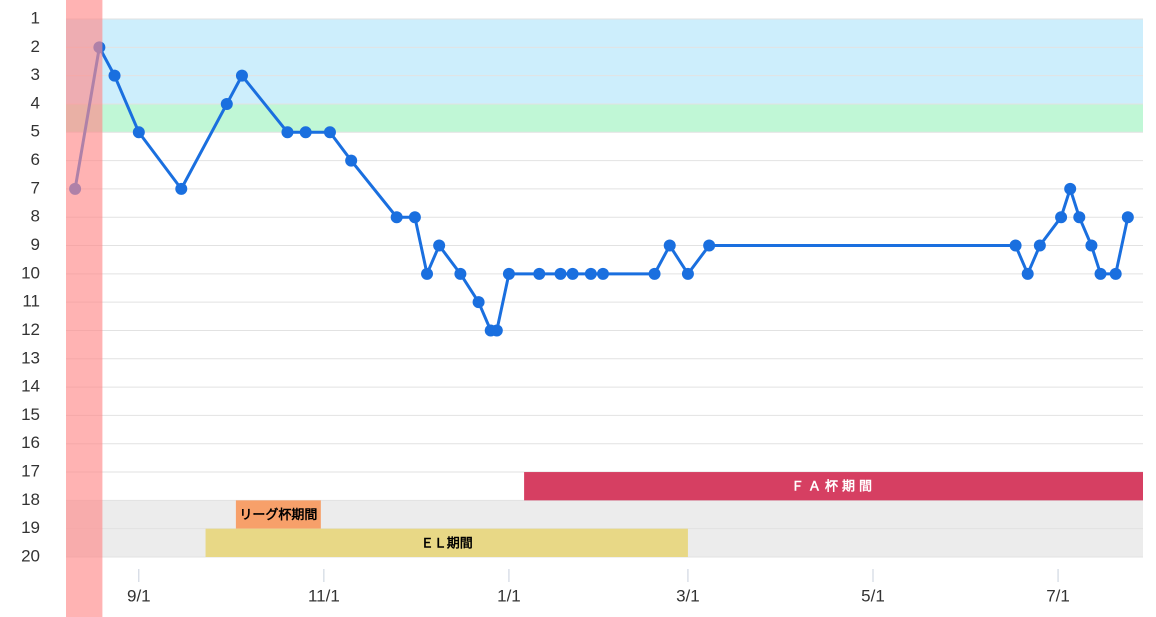 This screenshot has width=1156, height=617. I want to click on y-tick-label: 1, so click(35, 17).